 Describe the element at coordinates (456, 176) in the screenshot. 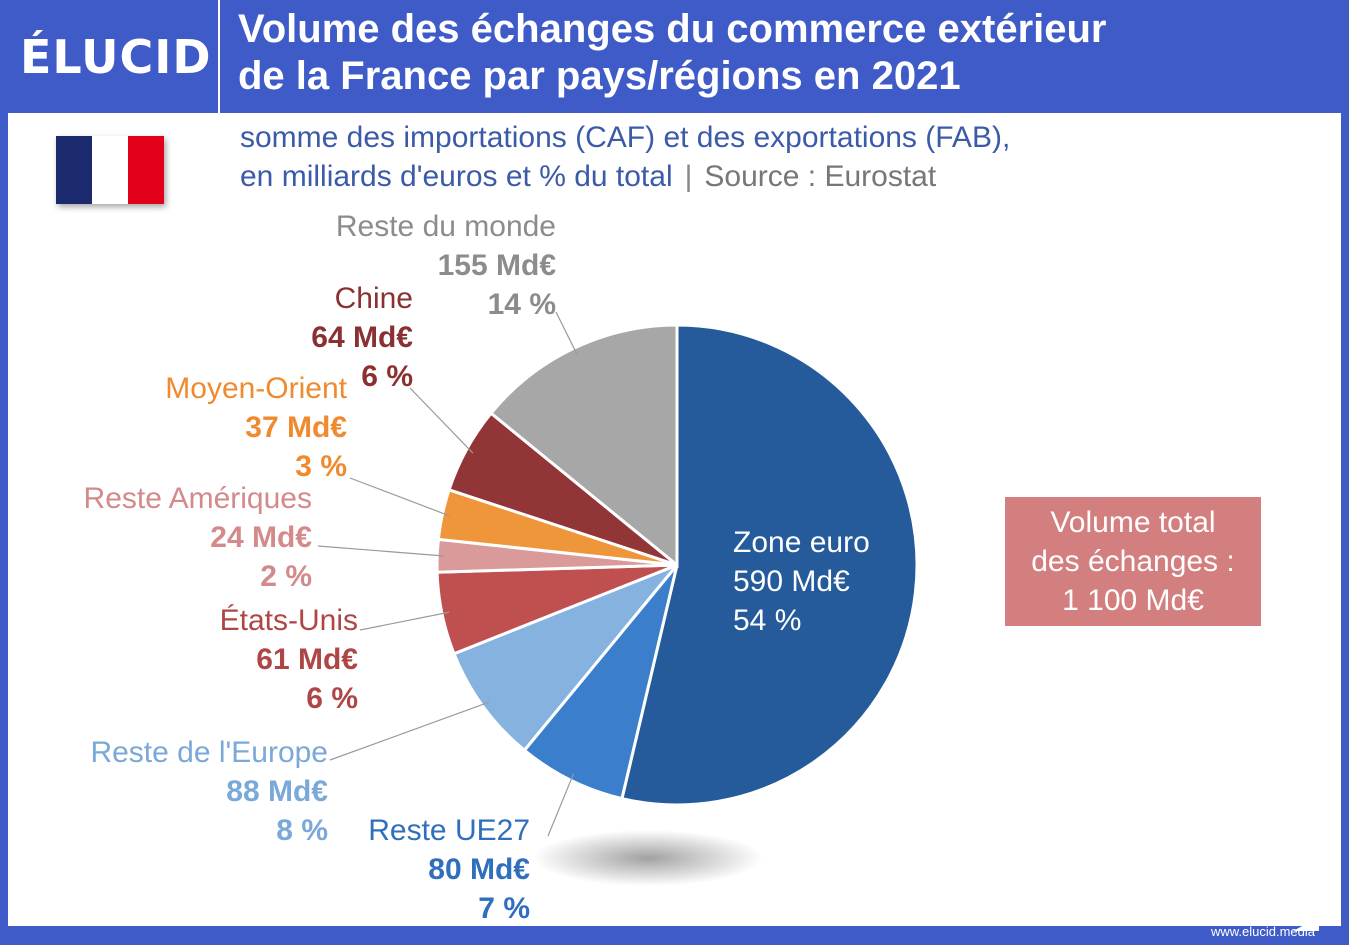

I see `subtitle-units: en milliards d'euros et % du total` at that location.